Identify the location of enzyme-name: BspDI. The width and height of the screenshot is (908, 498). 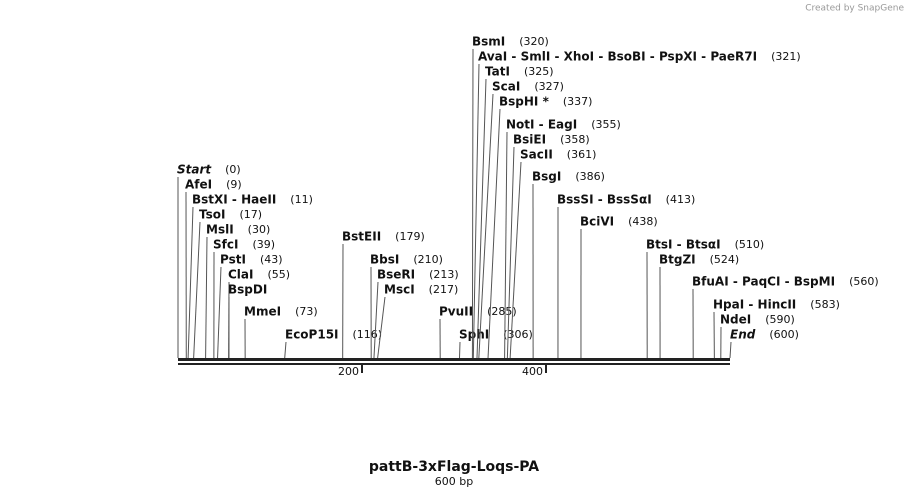
(247, 290).